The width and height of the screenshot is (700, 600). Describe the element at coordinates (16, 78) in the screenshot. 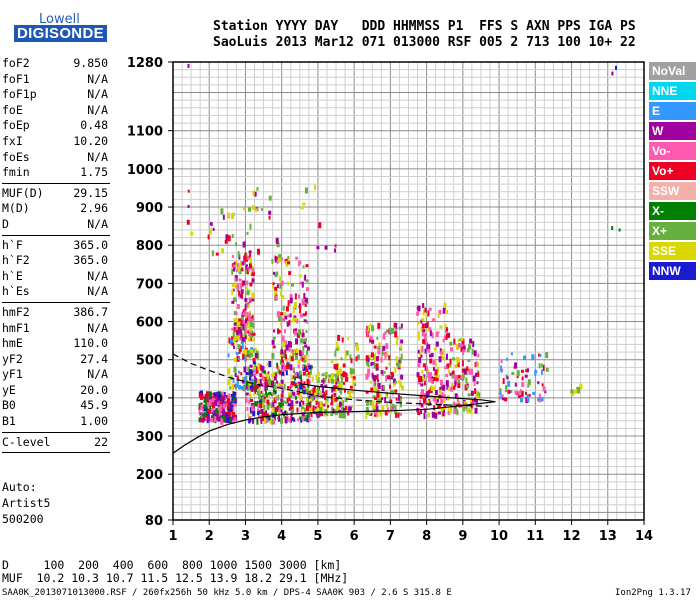

I see `param-name: foF1` at that location.